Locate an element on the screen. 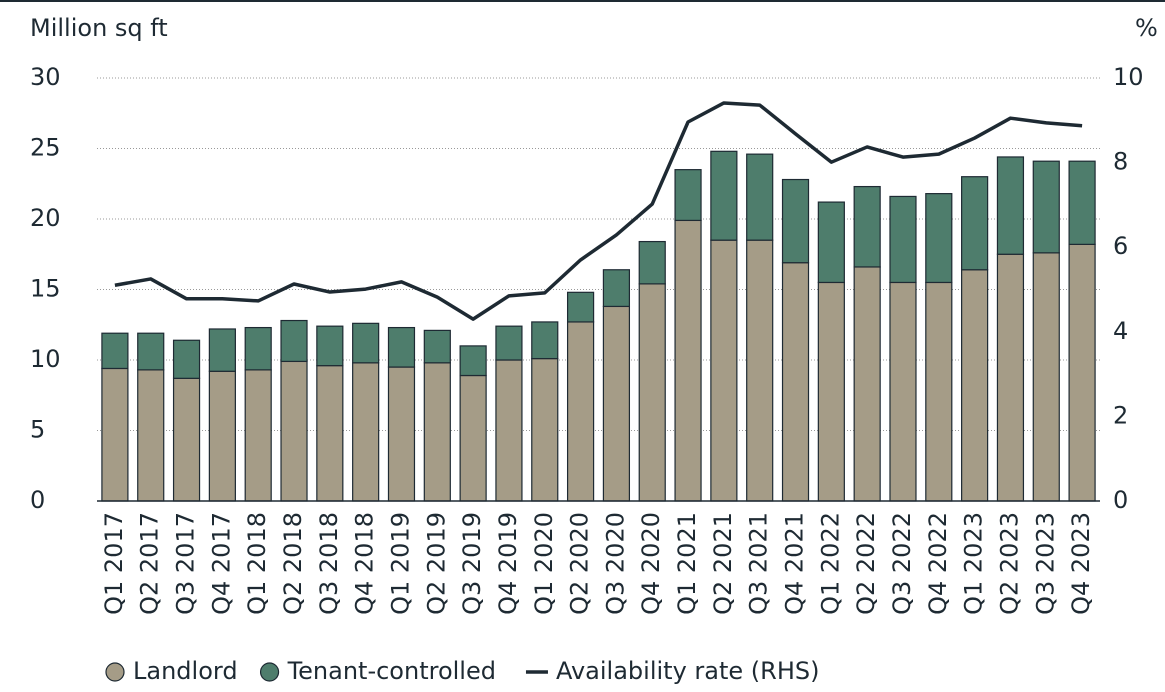 This screenshot has width=1165, height=692. y2-tick-label: 0 is located at coordinates (1120, 500).